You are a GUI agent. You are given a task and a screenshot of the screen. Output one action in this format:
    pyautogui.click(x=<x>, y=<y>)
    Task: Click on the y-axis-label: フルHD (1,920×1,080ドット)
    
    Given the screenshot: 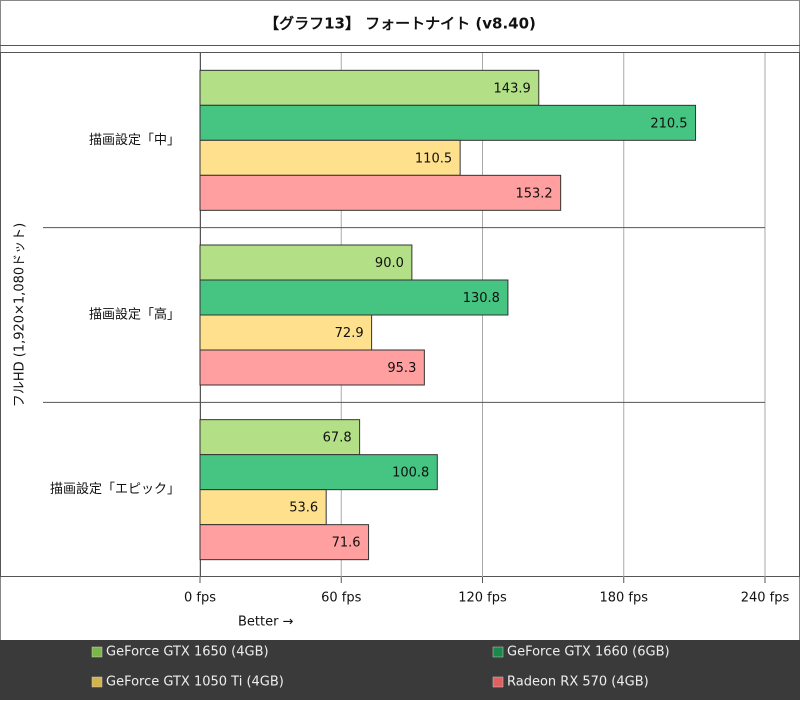 What is the action you would take?
    pyautogui.click(x=20, y=315)
    